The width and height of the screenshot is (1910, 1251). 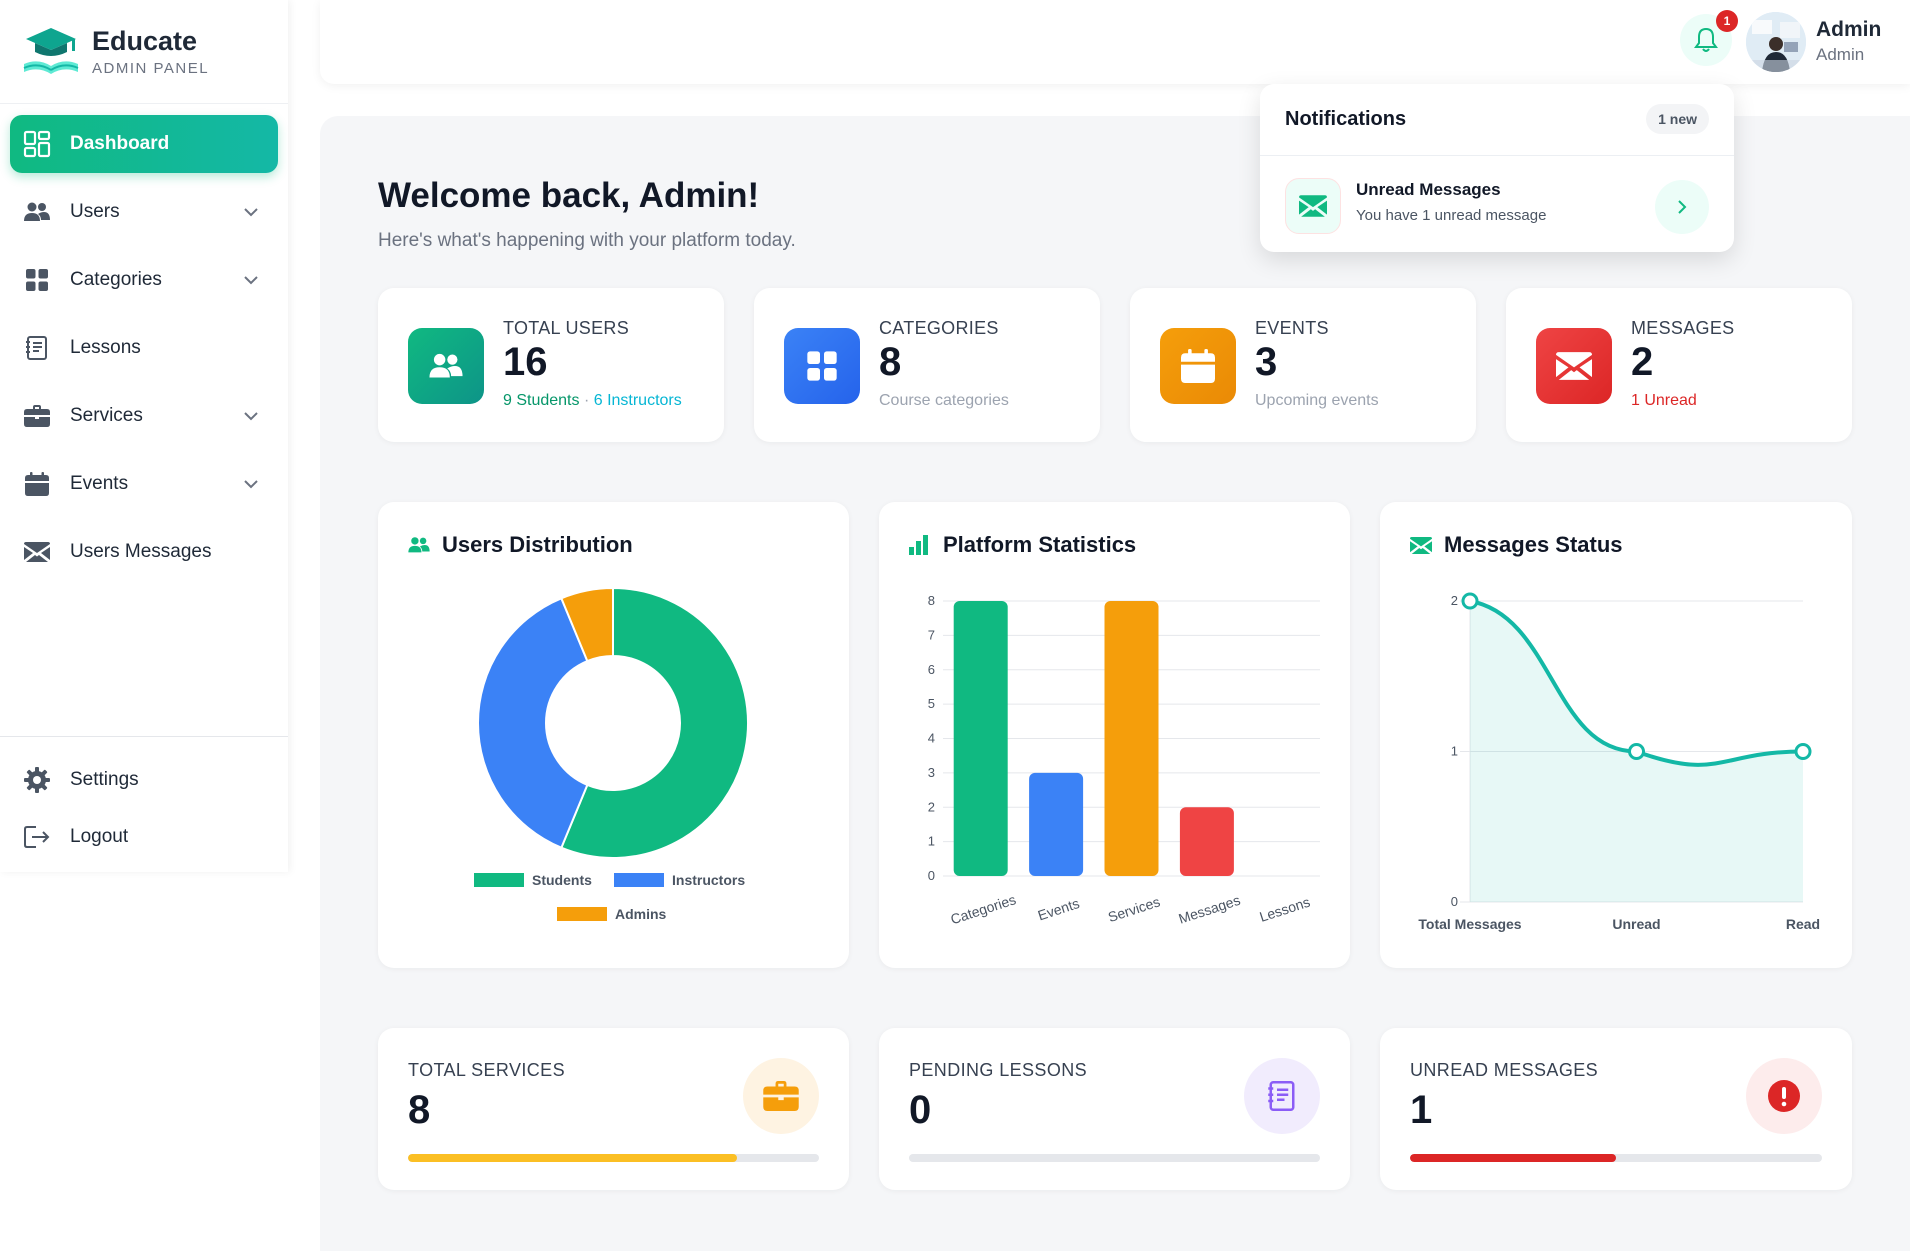 I want to click on alert-icon, so click(x=1784, y=1096).